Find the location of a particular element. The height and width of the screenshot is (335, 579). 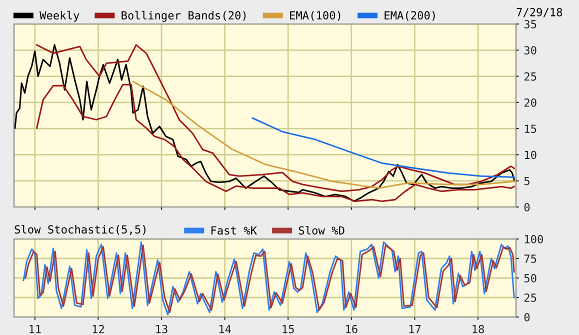

y-tick-label: 20 is located at coordinates (530, 102).